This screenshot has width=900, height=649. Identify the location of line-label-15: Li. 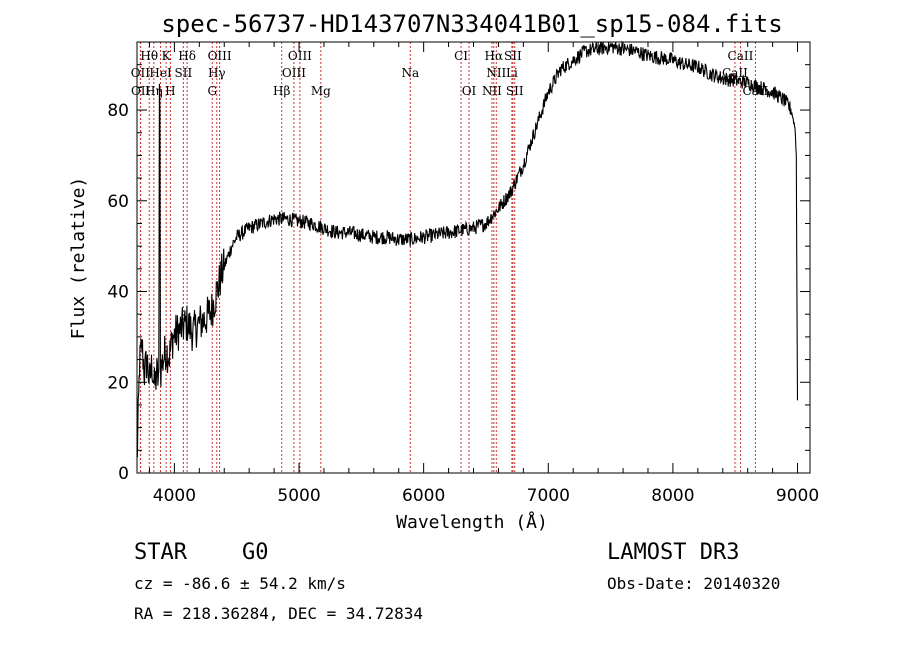
(512, 73).